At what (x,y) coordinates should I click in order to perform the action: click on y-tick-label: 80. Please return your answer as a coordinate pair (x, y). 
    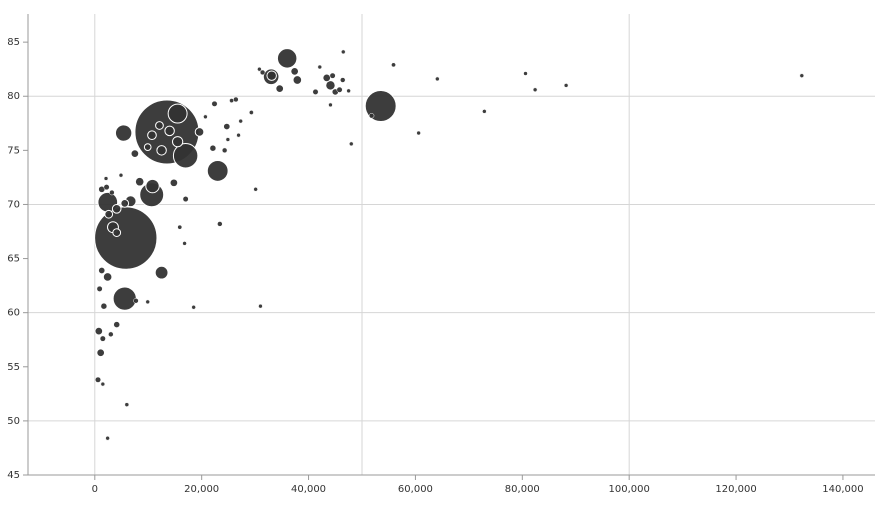
    Looking at the image, I should click on (13, 96).